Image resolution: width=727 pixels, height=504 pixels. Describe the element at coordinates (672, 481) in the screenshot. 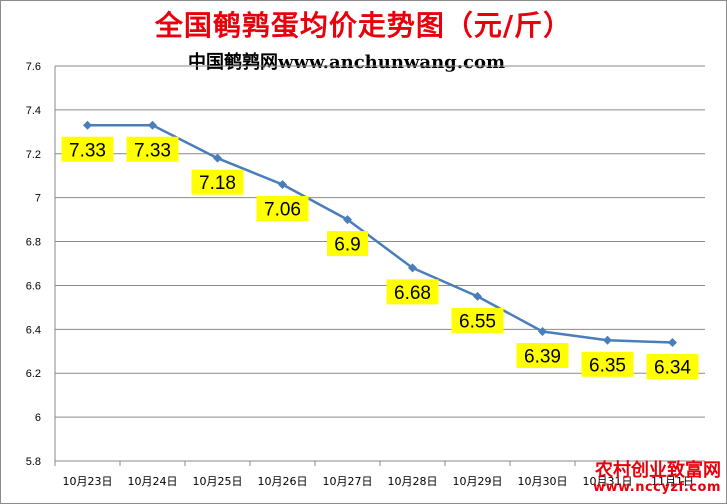

I see `x-tick-label: 11月1日` at that location.